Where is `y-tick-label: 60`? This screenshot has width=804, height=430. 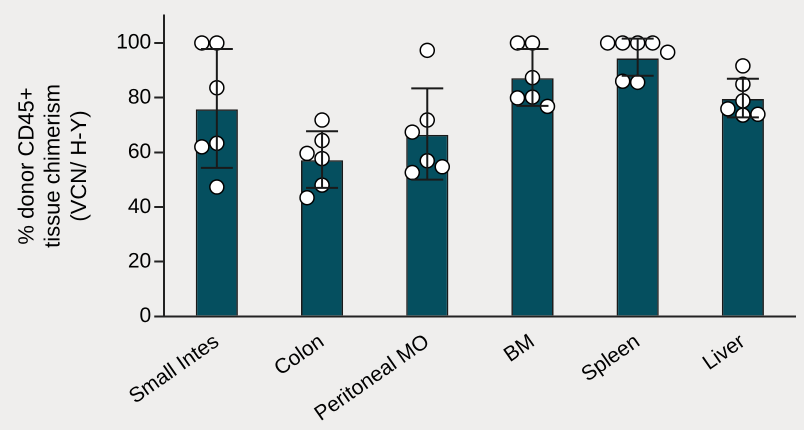
y-tick-label: 60 is located at coordinates (140, 152).